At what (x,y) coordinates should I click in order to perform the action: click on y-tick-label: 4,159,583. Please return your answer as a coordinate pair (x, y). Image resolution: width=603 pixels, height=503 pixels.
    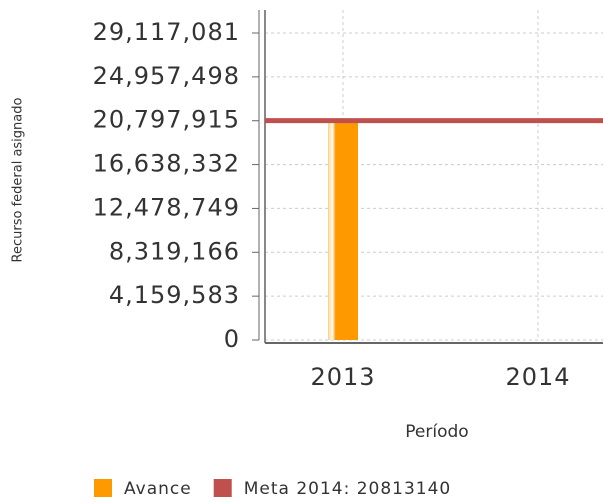
    Looking at the image, I should click on (174, 295).